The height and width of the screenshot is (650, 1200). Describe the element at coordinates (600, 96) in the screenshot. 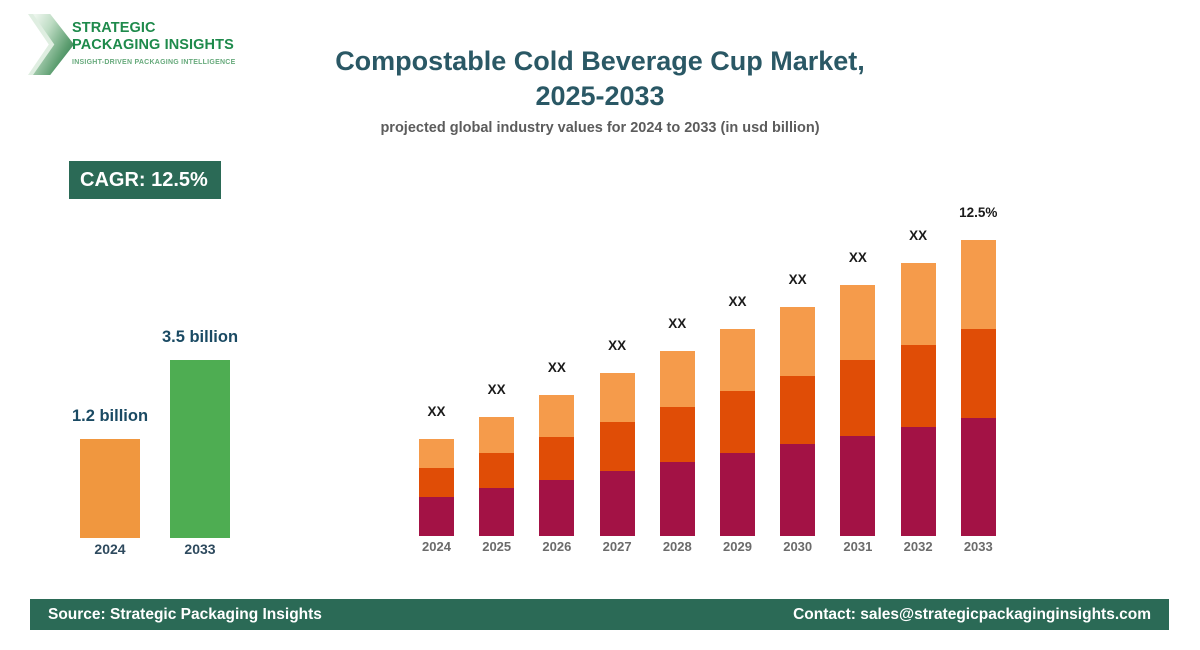

I see `title-line2: 2025-2033` at that location.